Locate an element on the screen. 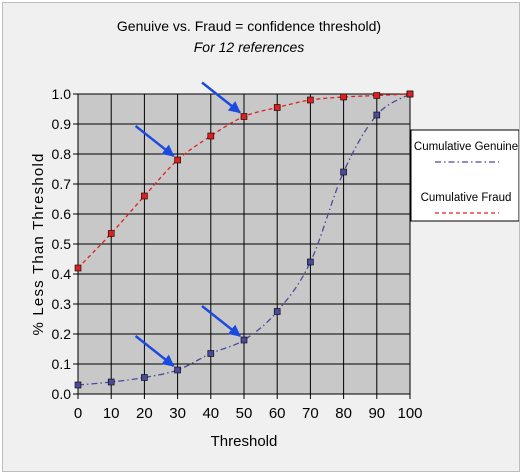 The width and height of the screenshot is (522, 476). y-tick-label: 0.6 is located at coordinates (62, 214).